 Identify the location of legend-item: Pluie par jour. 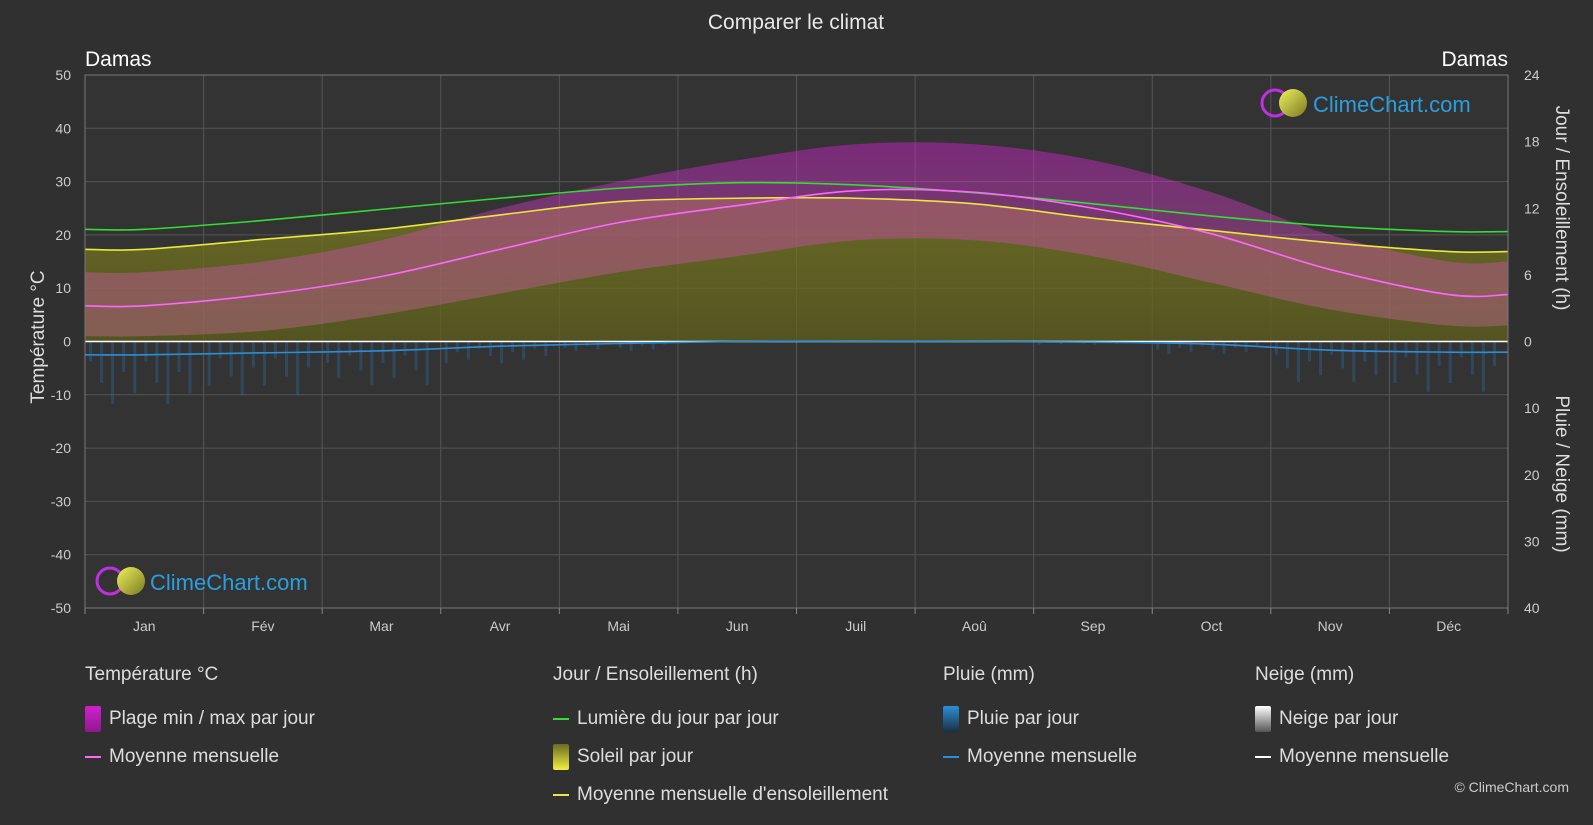
(1040, 719).